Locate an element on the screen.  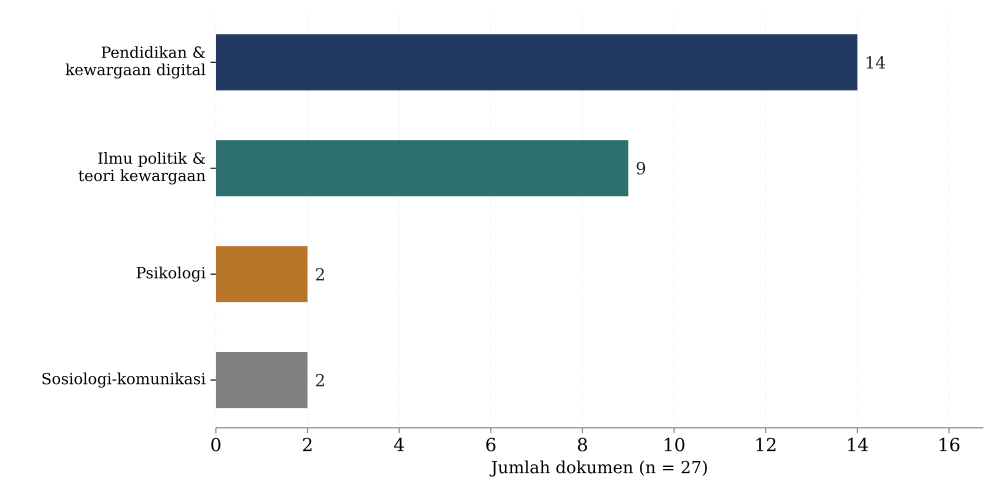
data-label: 14 is located at coordinates (876, 62).